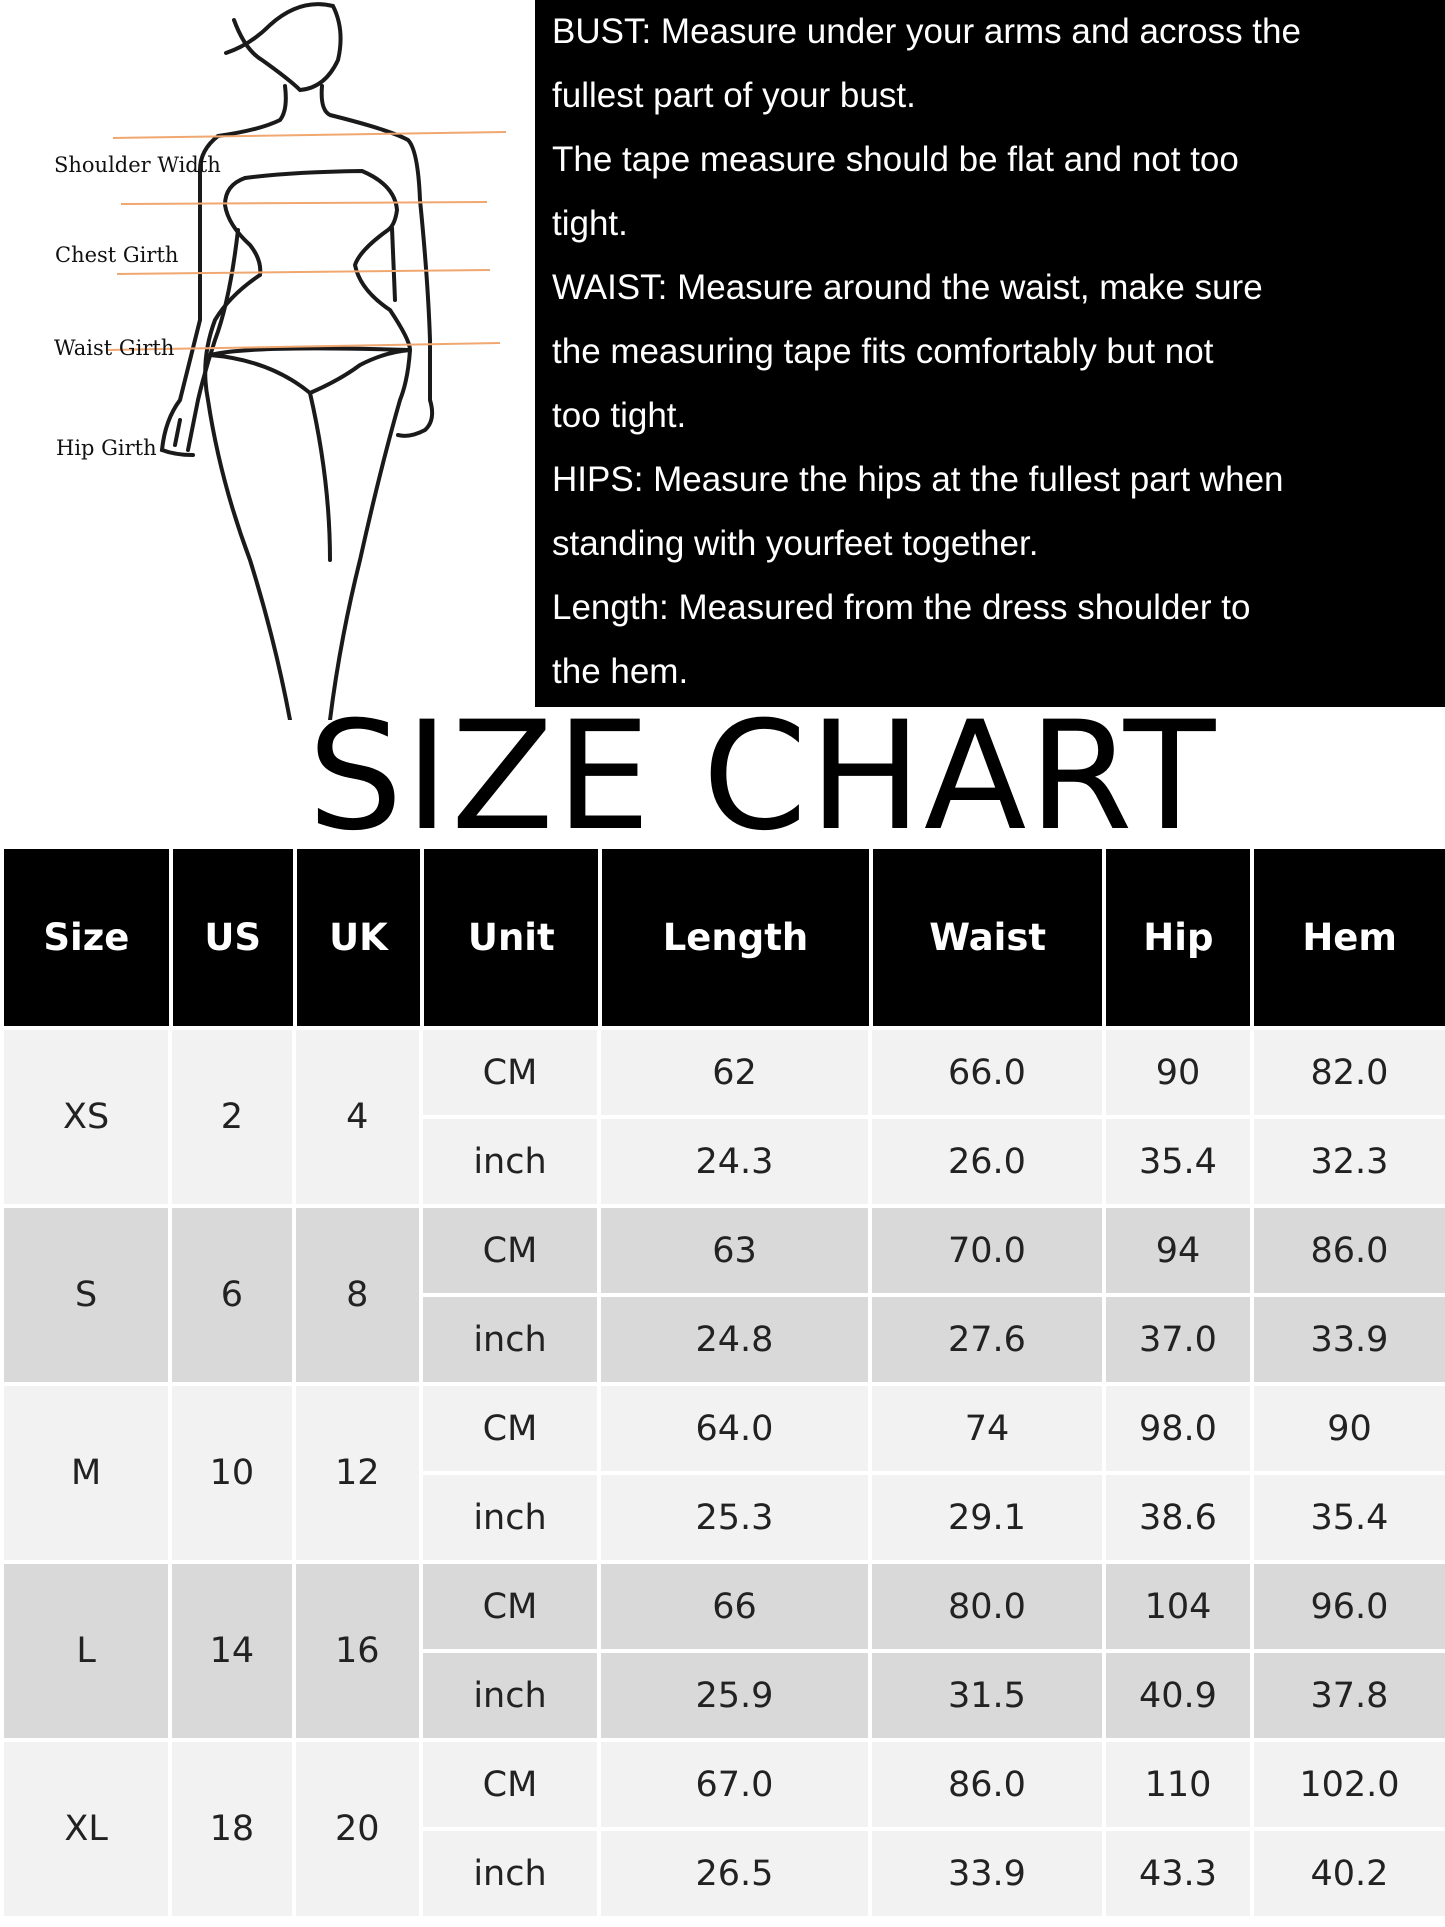 Image resolution: width=1445 pixels, height=1927 pixels. I want to click on cell-hem: 37.8, so click(1349, 1695).